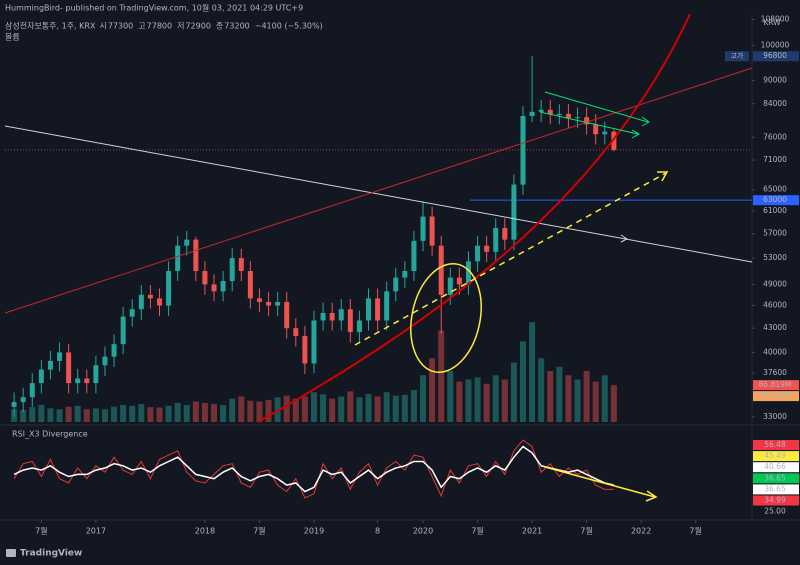  What do you see at coordinates (775, 19) in the screenshot?
I see `y-tick-label: 108000` at bounding box center [775, 19].